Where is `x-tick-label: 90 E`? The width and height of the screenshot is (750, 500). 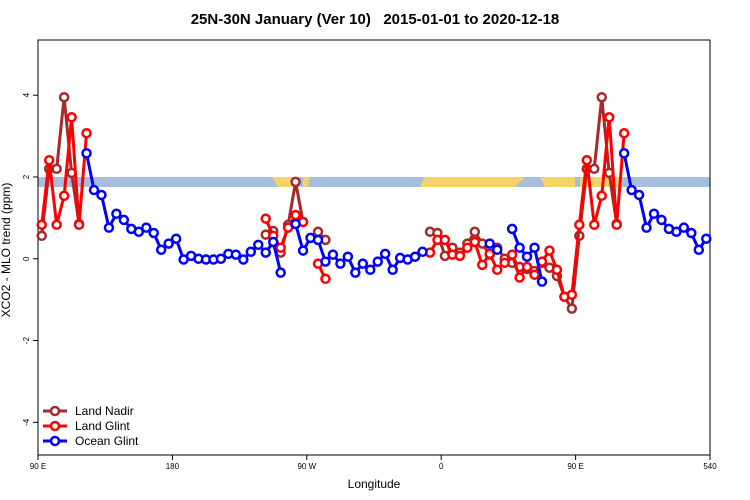 x-tick-label: 90 E is located at coordinates (38, 466).